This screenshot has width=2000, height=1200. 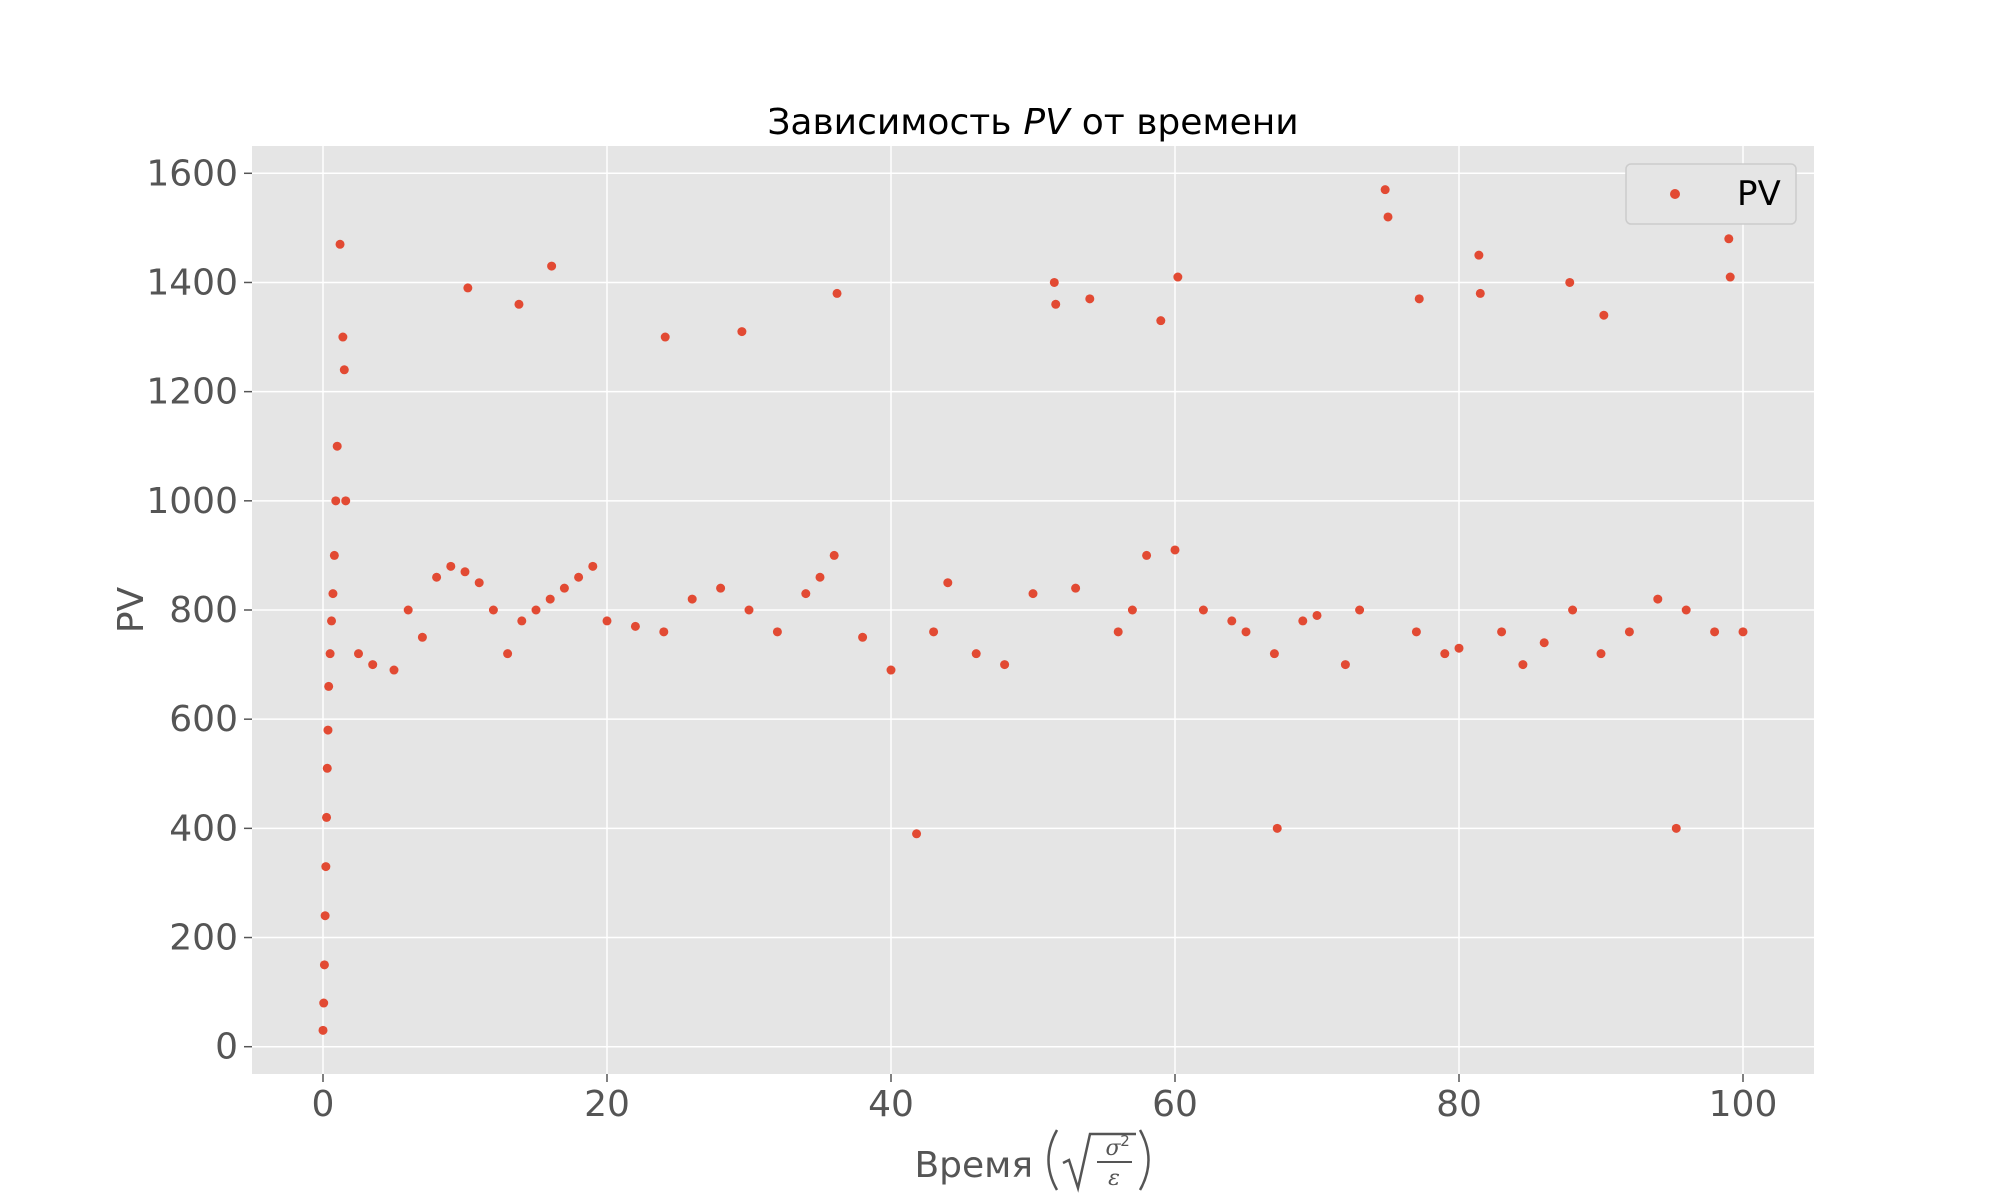 I want to click on y-axis-ticks: 0 200 400 600 800 1000 1200 1400 1600, so click(x=199, y=610).